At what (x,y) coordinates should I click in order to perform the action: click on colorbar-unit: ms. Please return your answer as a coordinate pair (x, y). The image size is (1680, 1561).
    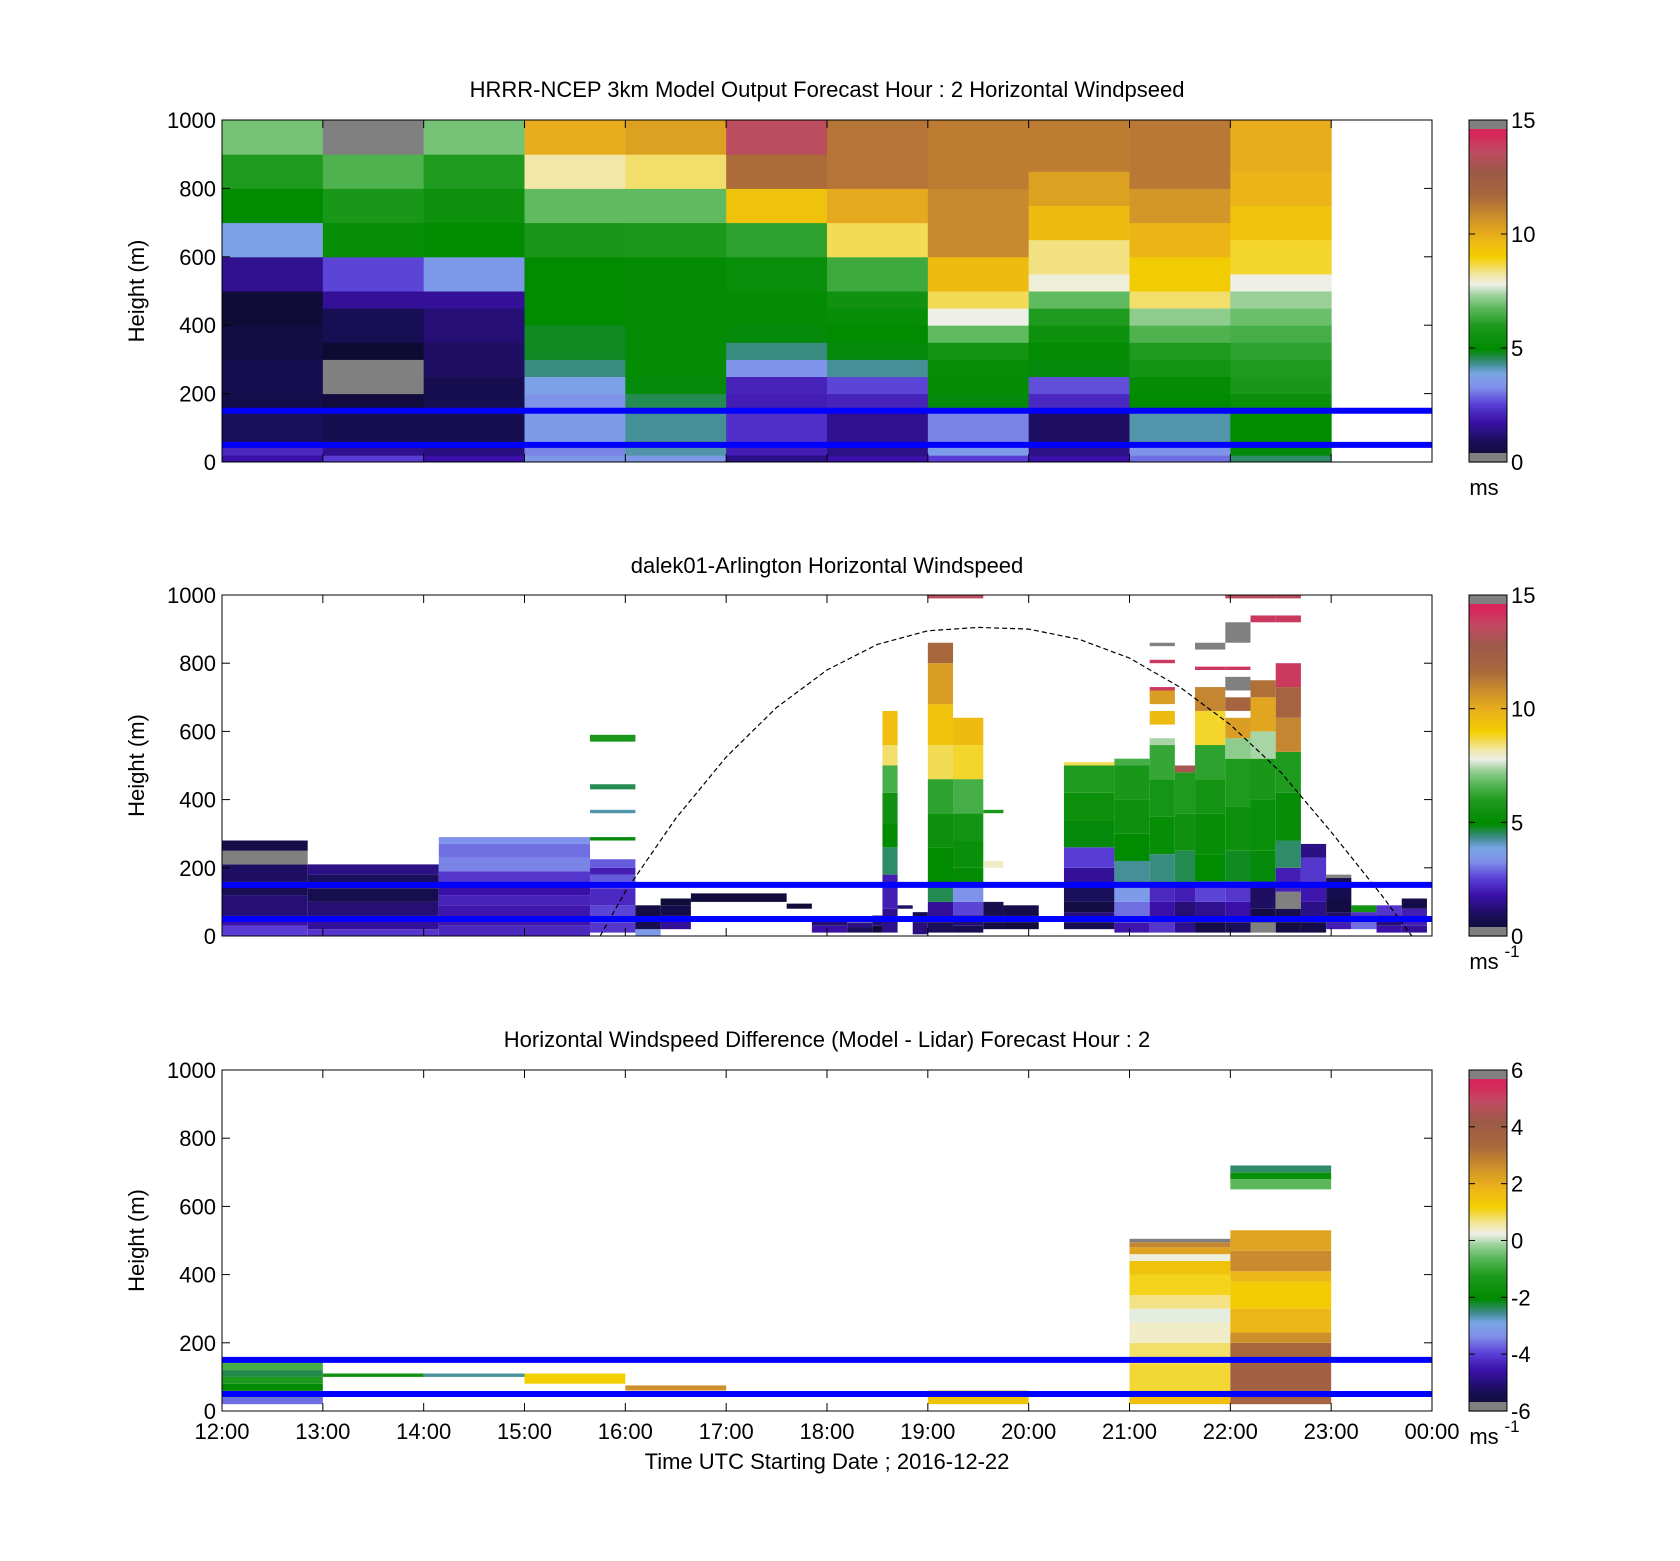
    Looking at the image, I should click on (1483, 1436).